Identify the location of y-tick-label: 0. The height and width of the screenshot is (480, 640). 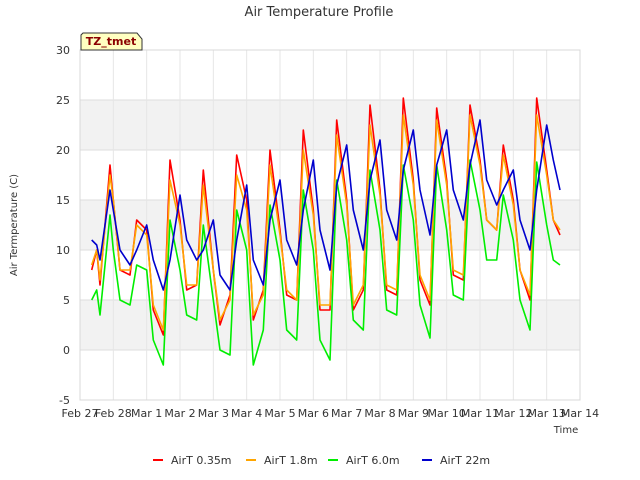
(66, 350).